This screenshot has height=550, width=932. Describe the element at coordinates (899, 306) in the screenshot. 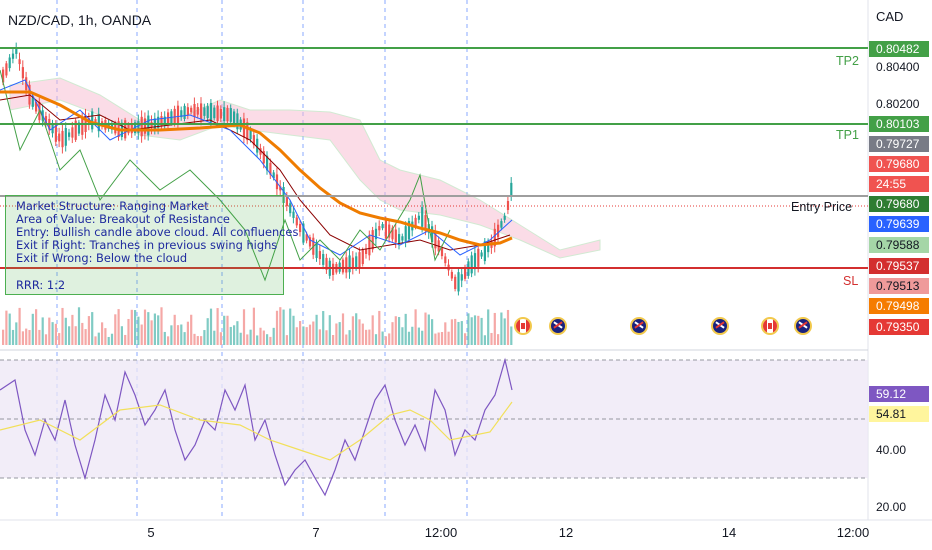

I see `price-badge: 0.79498` at that location.